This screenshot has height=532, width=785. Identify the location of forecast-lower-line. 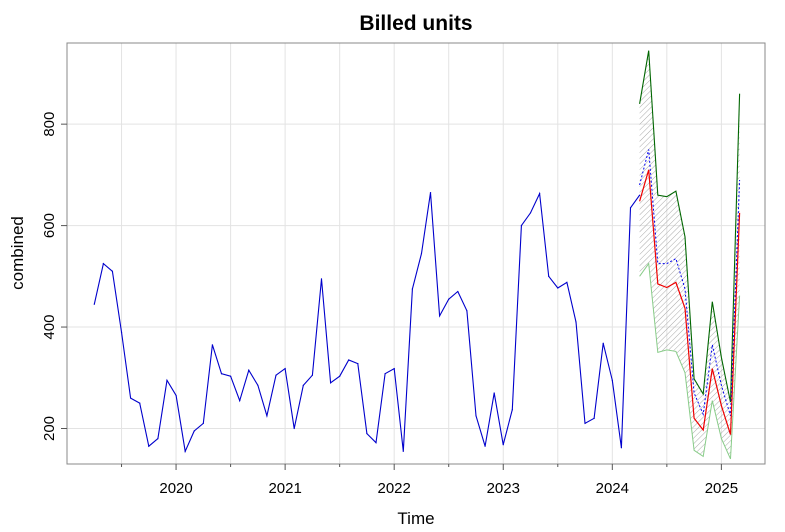
(690, 361).